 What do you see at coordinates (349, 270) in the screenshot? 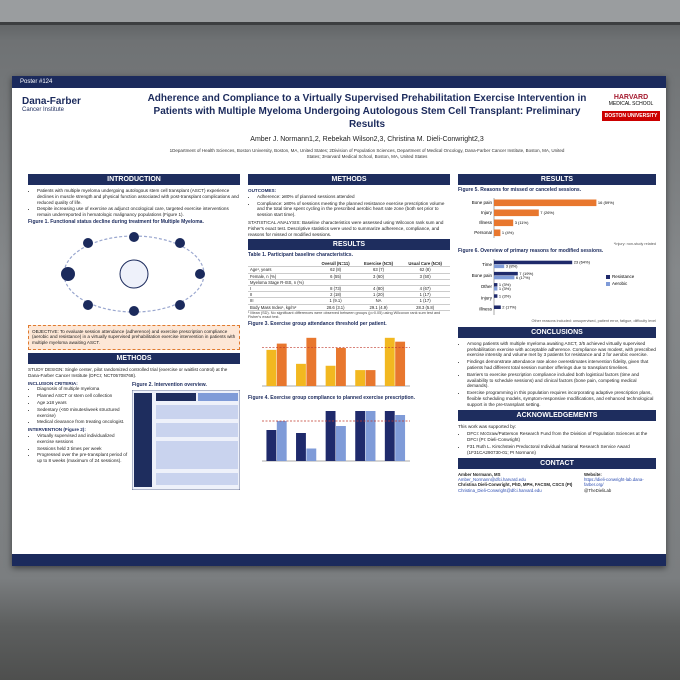
I see `table-row: Age¹, years 62 (8) 63 (7) 62 (8)` at bounding box center [349, 270].